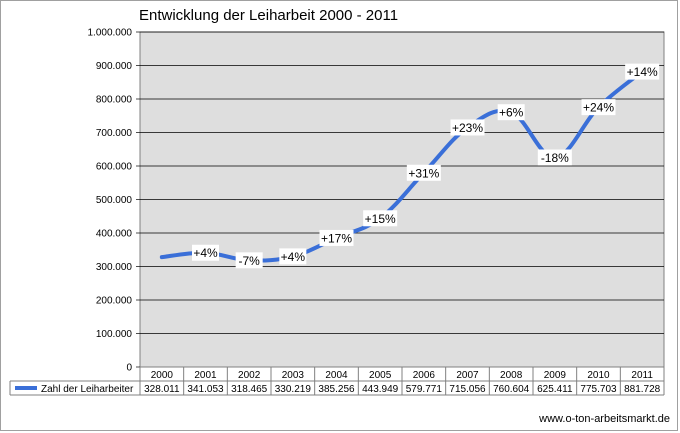 This screenshot has height=433, width=680. I want to click on annotation-label: +6%, so click(511, 113).